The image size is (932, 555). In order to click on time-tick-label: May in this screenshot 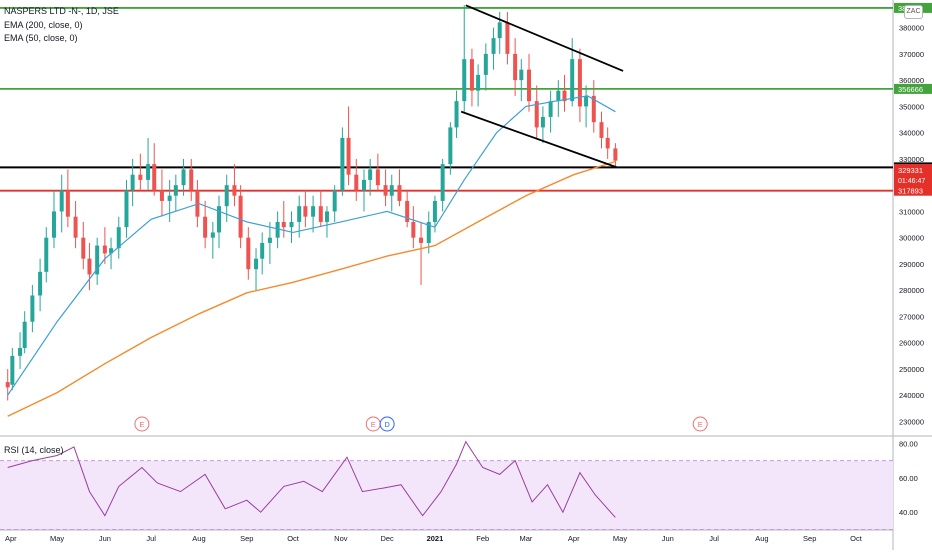, I will do `click(620, 538)`.